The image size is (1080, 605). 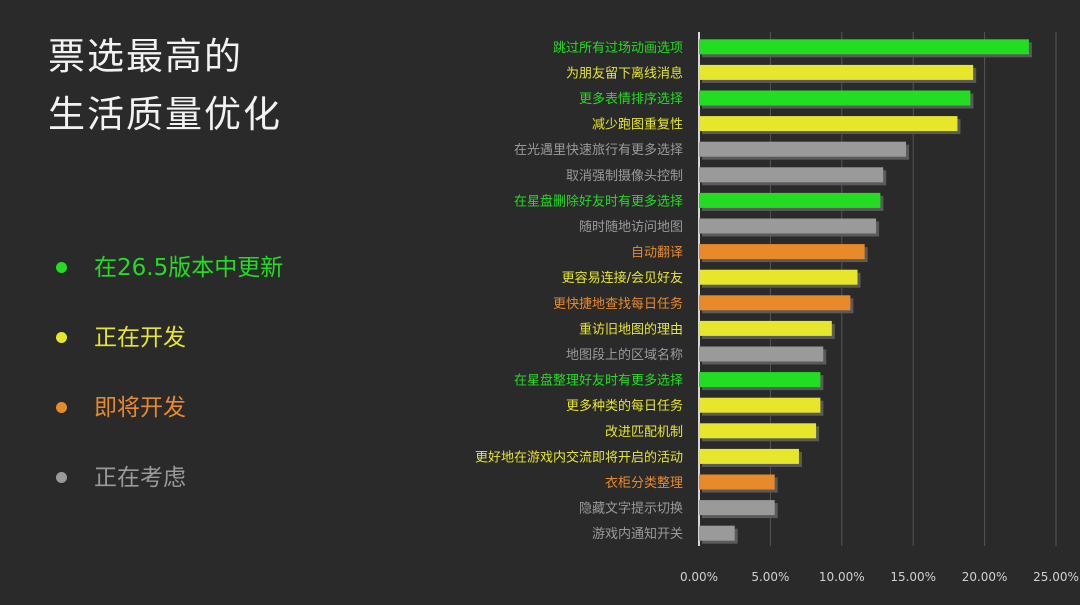 What do you see at coordinates (579, 457) in the screenshot?
I see `category-label: 更好地在游戏内交流即将开启的活动` at bounding box center [579, 457].